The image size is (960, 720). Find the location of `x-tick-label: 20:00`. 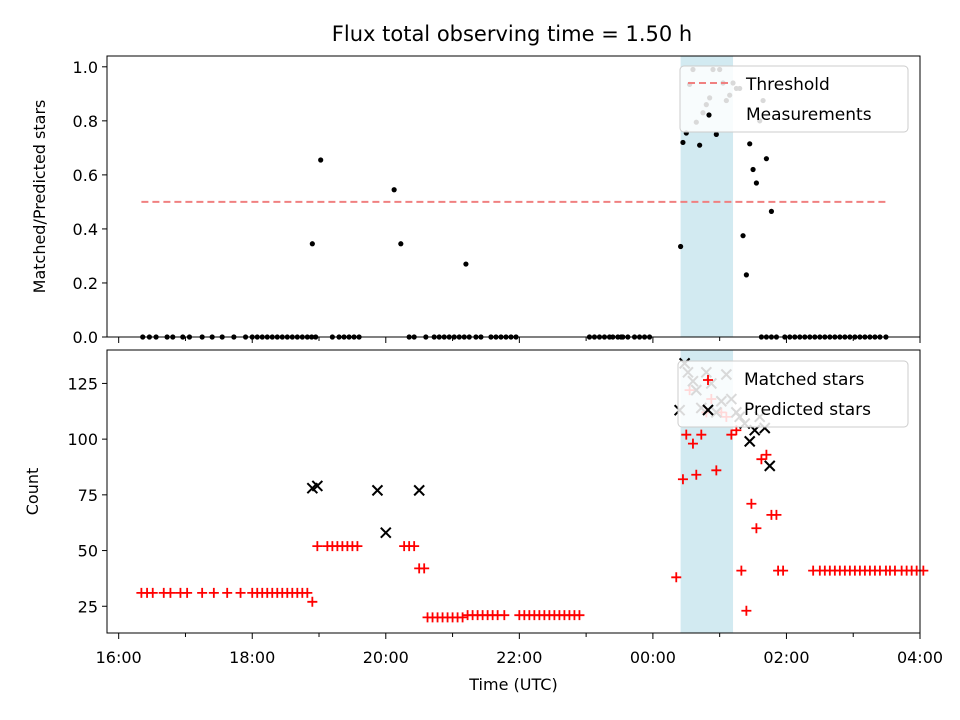

x-tick-label: 20:00 is located at coordinates (386, 657).